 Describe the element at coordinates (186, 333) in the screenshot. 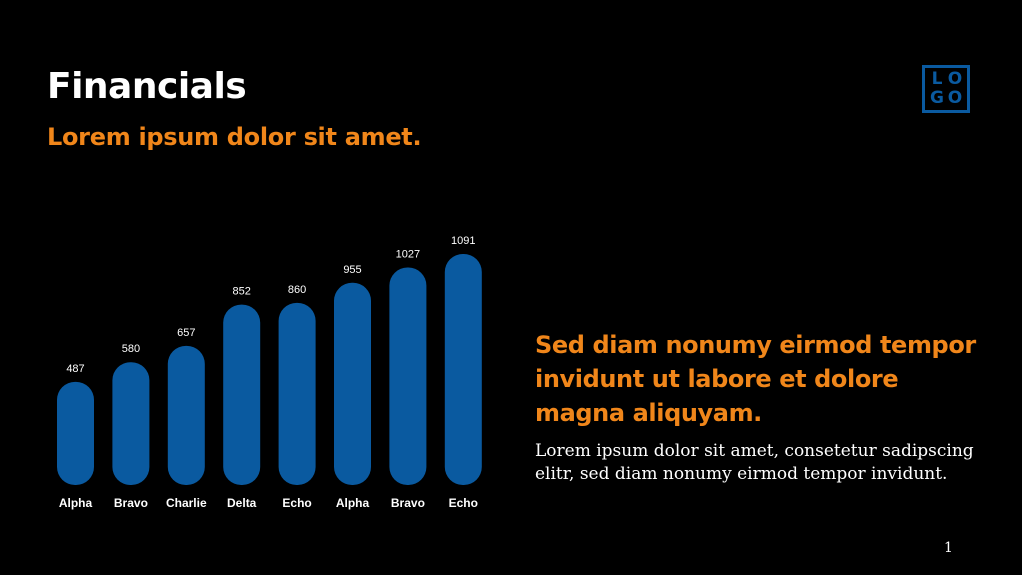

I see `bar-value-label: 657` at that location.